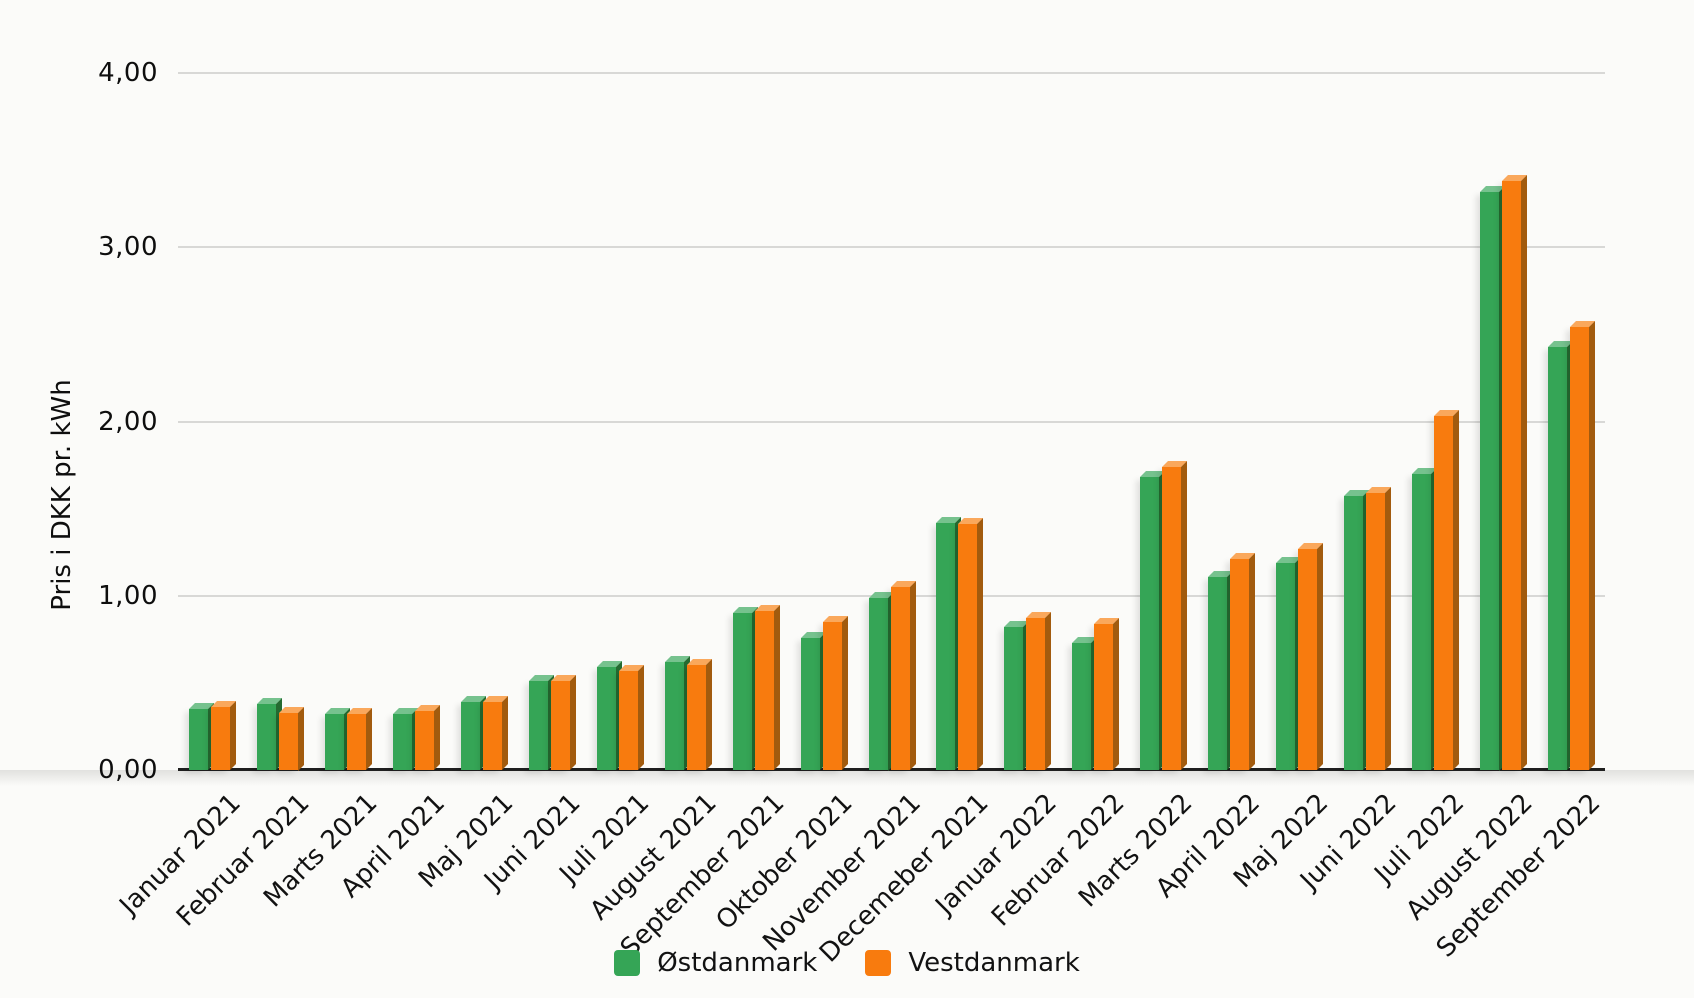  What do you see at coordinates (128, 421) in the screenshot?
I see `y-tick-label: 2,00` at bounding box center [128, 421].